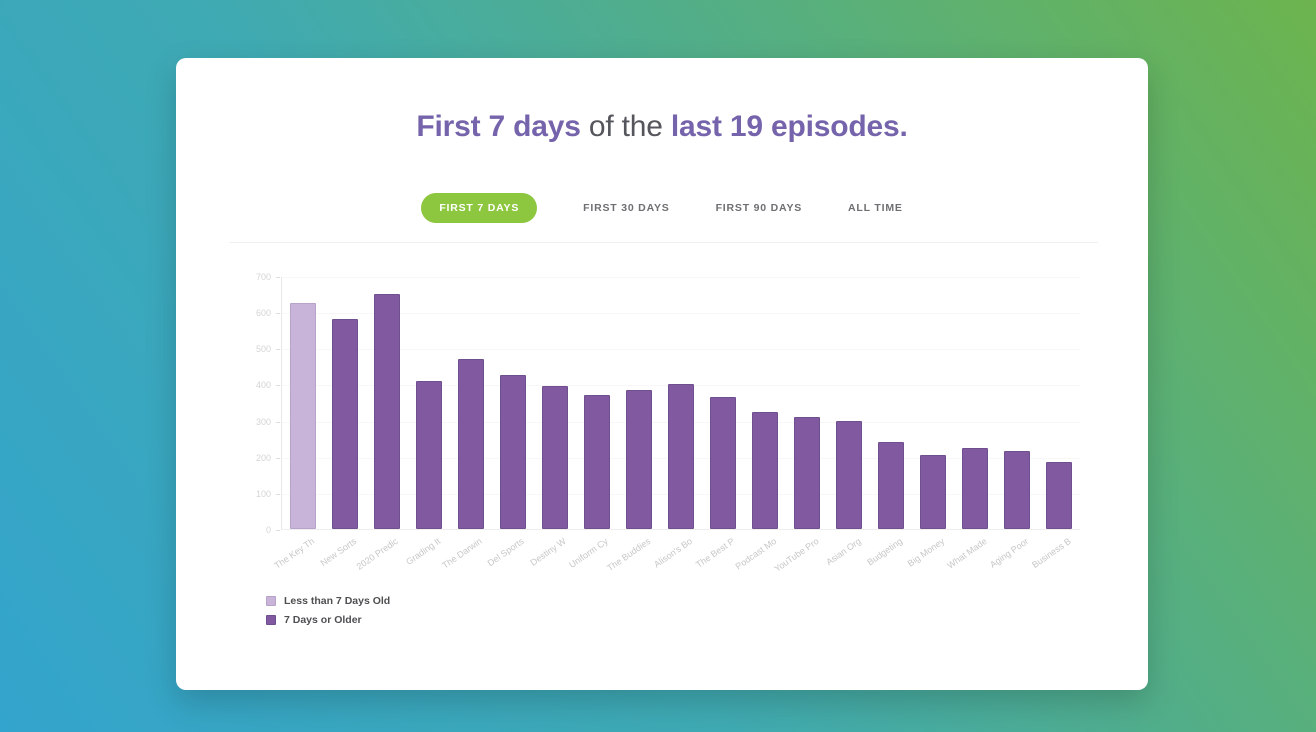 The image size is (1316, 732). I want to click on legend-swatch-old, so click(271, 620).